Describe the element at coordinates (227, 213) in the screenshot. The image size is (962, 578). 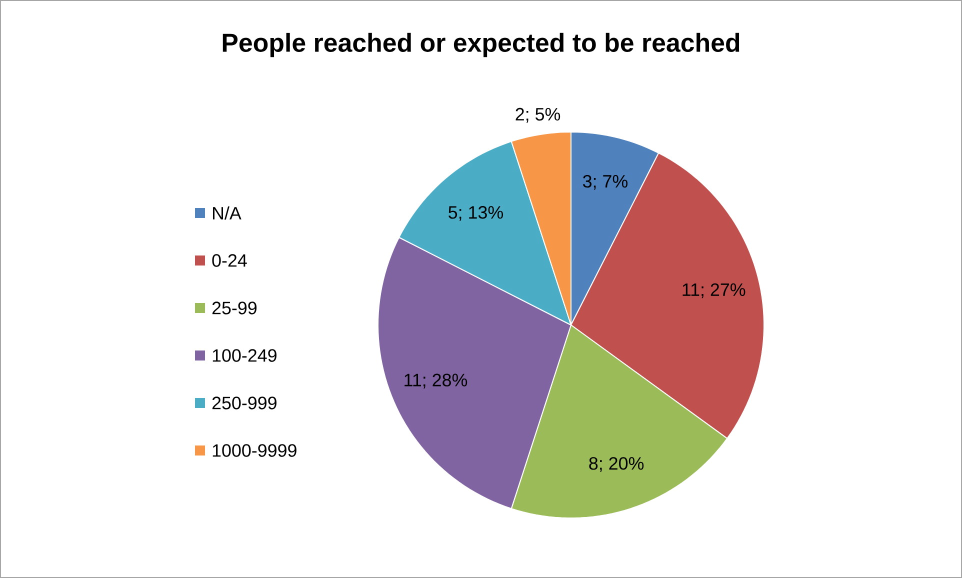
I see `legend-label: N/A` at that location.